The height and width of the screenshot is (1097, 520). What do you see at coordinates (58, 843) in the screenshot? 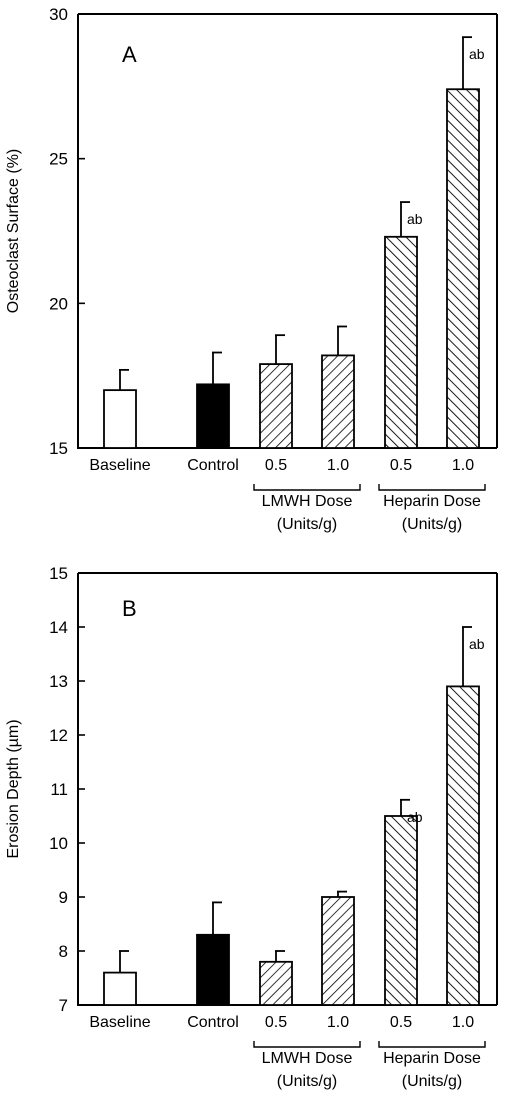
I see `y-tick-label: 10` at bounding box center [58, 843].